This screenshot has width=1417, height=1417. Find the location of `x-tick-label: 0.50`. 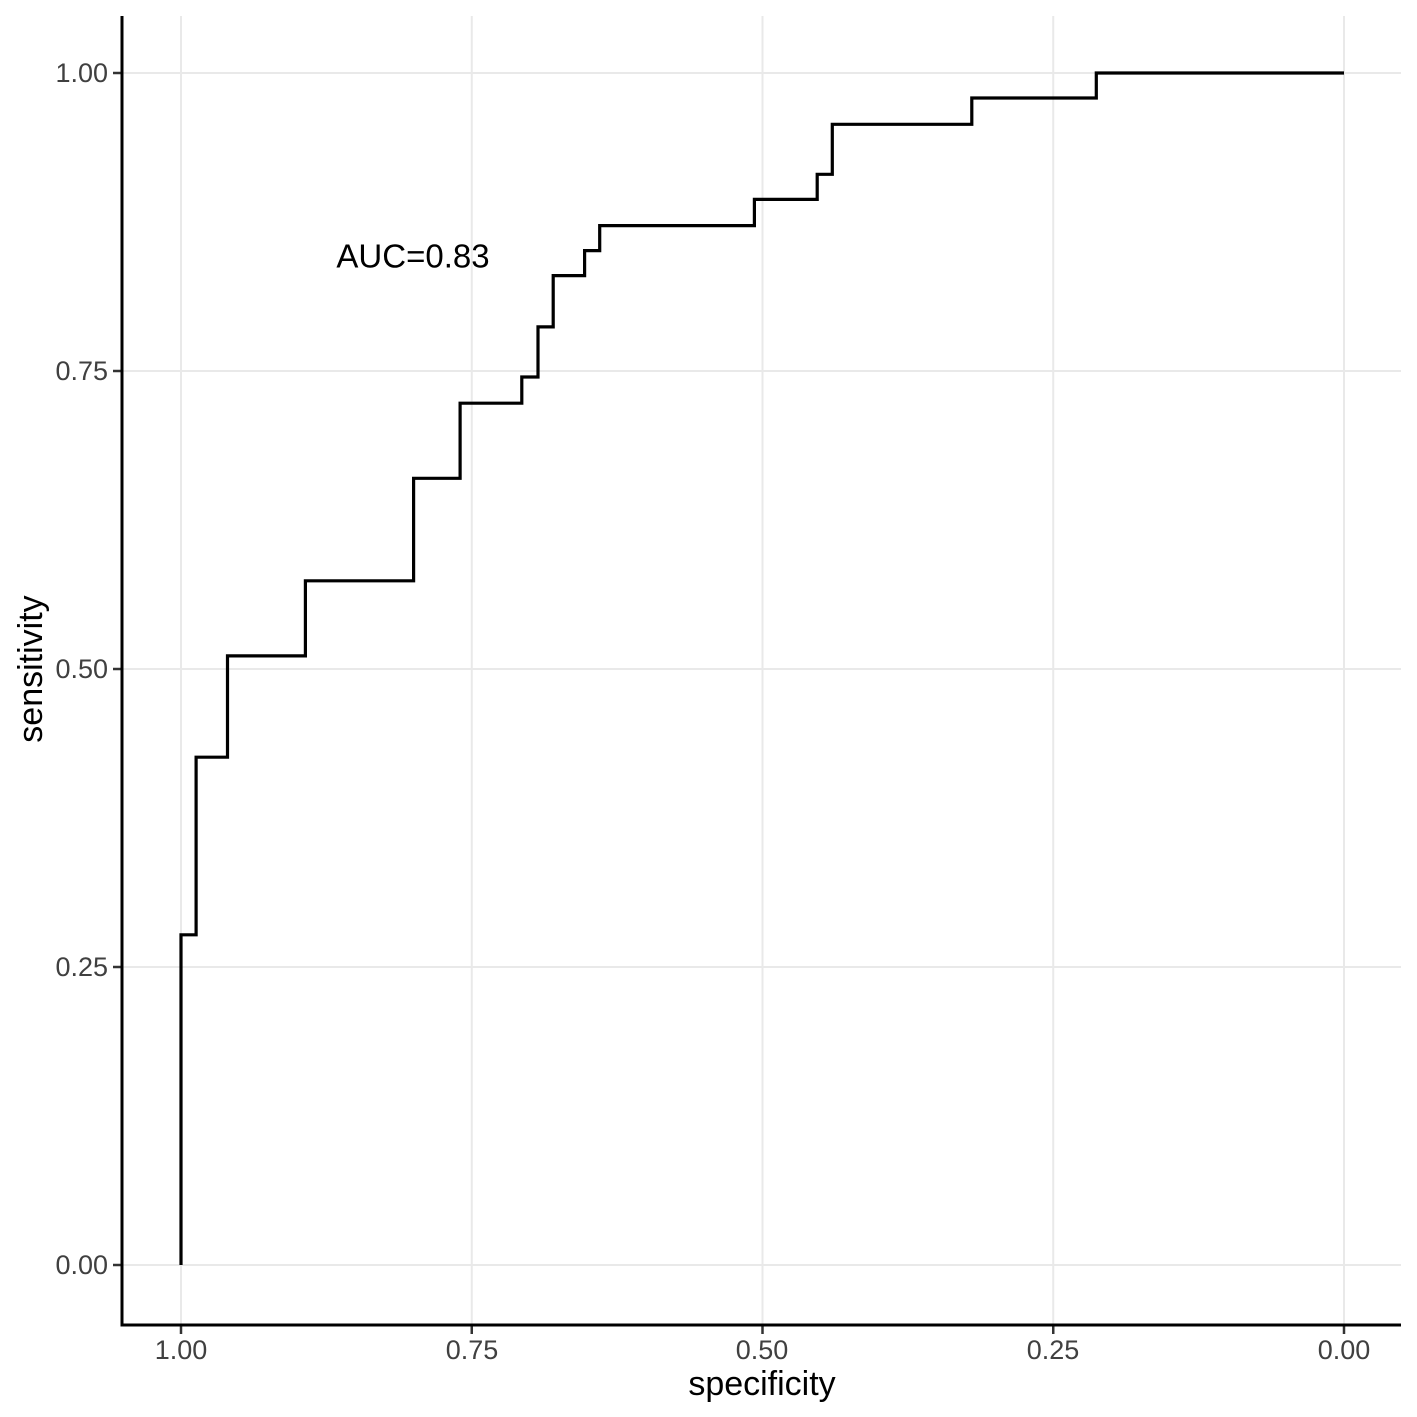

x-tick-label: 0.50 is located at coordinates (762, 1350).